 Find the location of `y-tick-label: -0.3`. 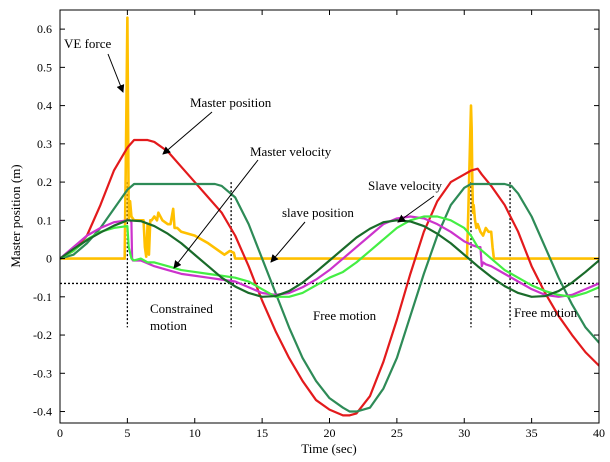

y-tick-label: -0.3 is located at coordinates (42, 373).